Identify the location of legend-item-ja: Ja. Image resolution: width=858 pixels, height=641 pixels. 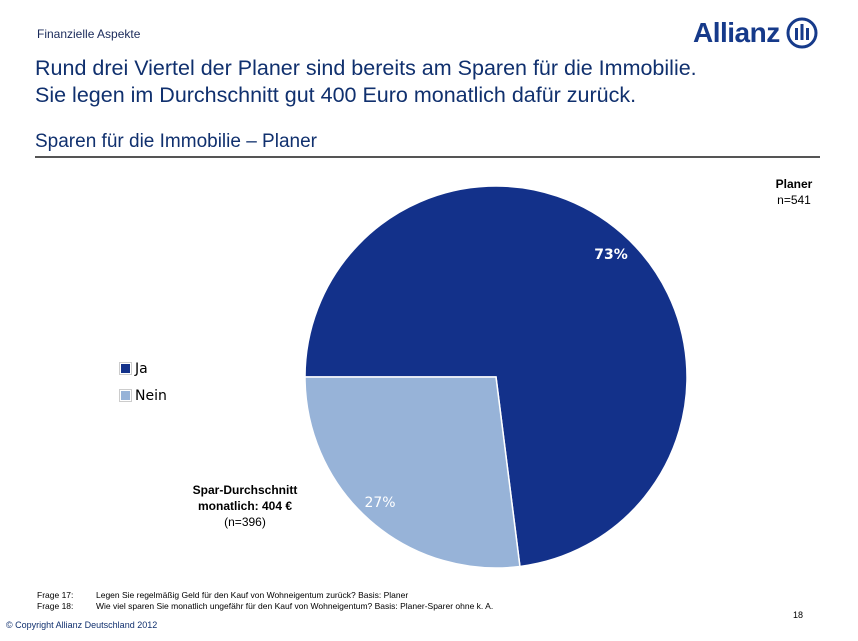
(143, 368).